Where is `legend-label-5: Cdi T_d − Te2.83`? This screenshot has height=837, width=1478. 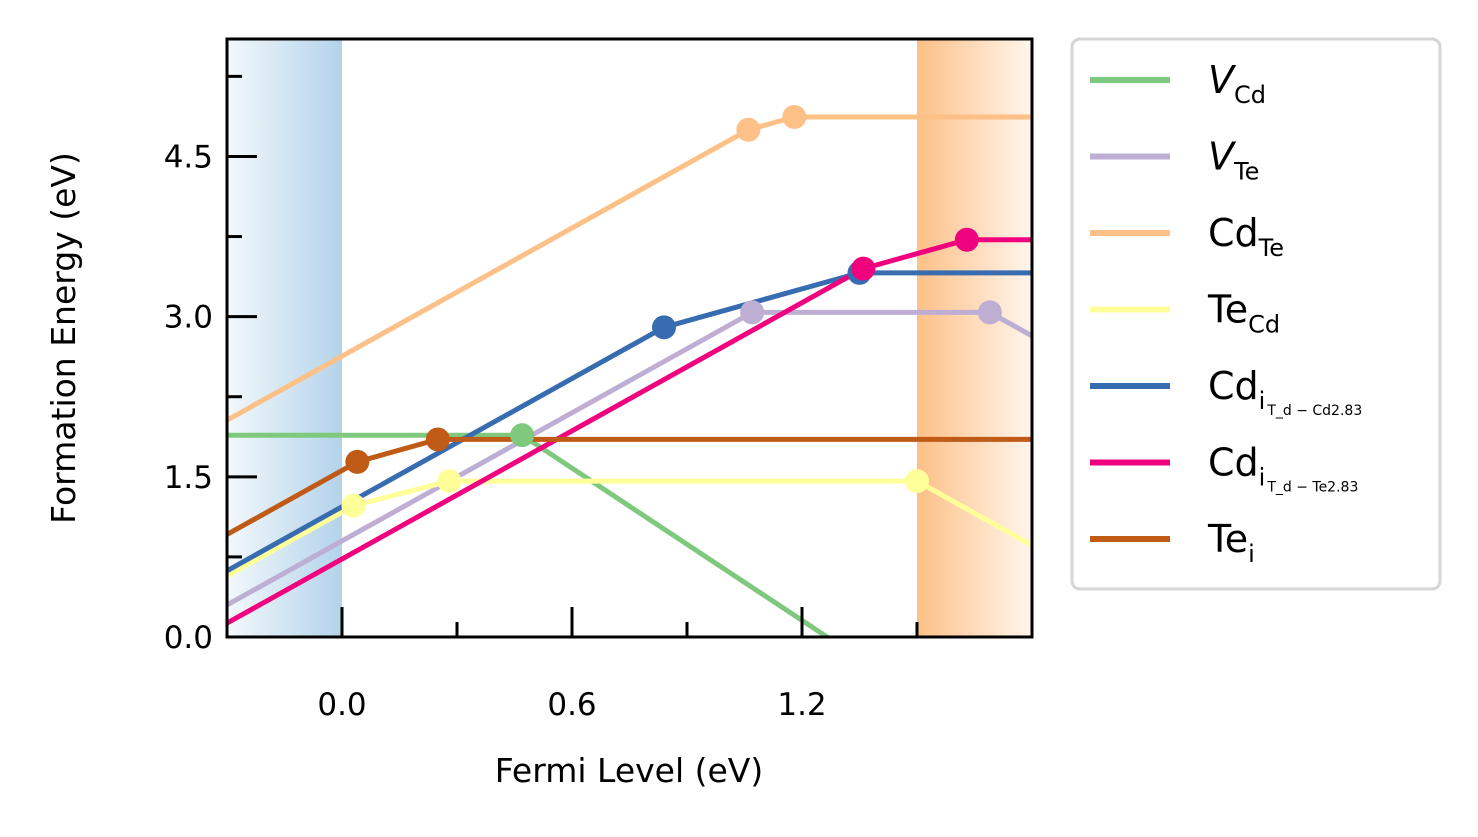
legend-label-5: Cdi T_d − Te2.83 is located at coordinates (1283, 468).